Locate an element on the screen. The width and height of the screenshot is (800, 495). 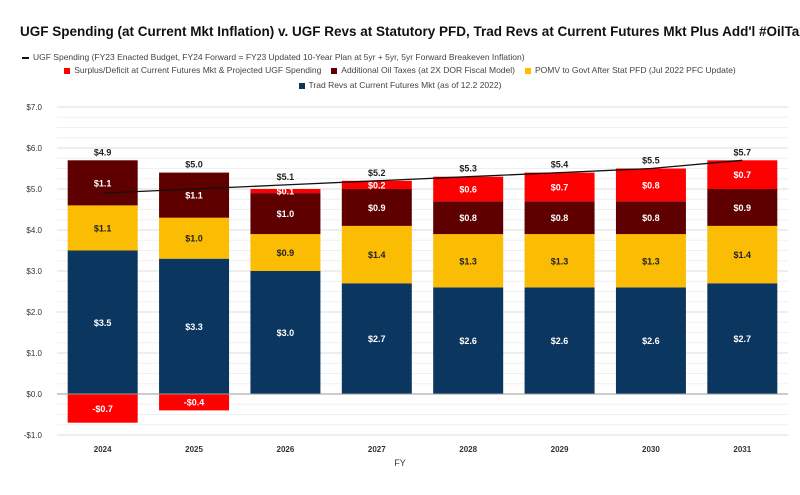
data-label: $0.1 is located at coordinates (286, 192).